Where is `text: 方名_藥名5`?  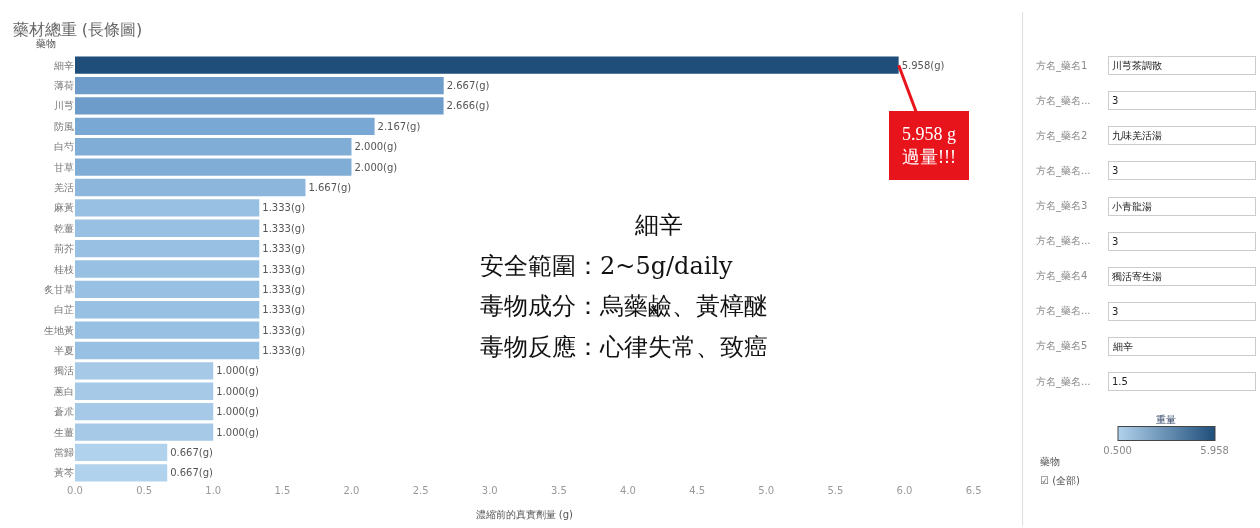 text: 方名_藥名5 is located at coordinates (1062, 346).